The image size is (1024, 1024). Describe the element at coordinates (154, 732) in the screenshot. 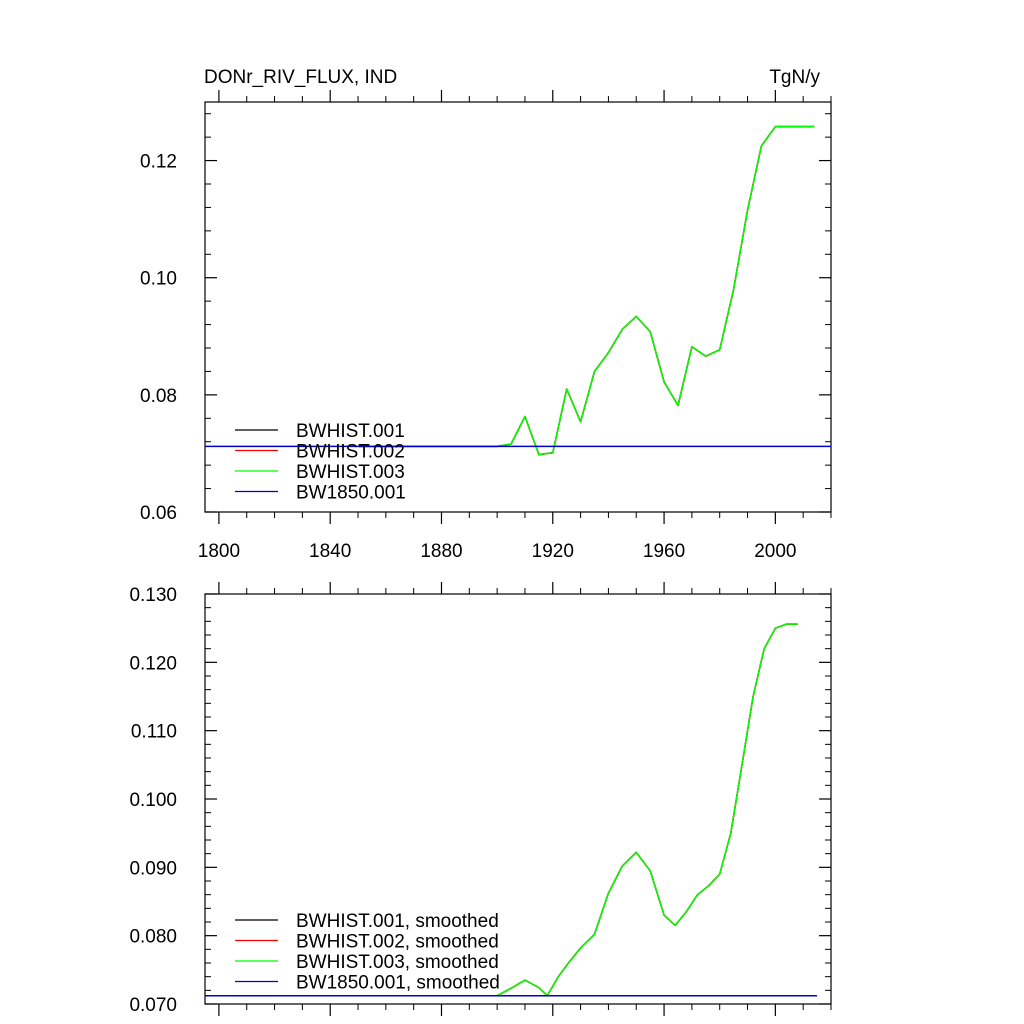

I see `y-tick-label: 0.110` at that location.